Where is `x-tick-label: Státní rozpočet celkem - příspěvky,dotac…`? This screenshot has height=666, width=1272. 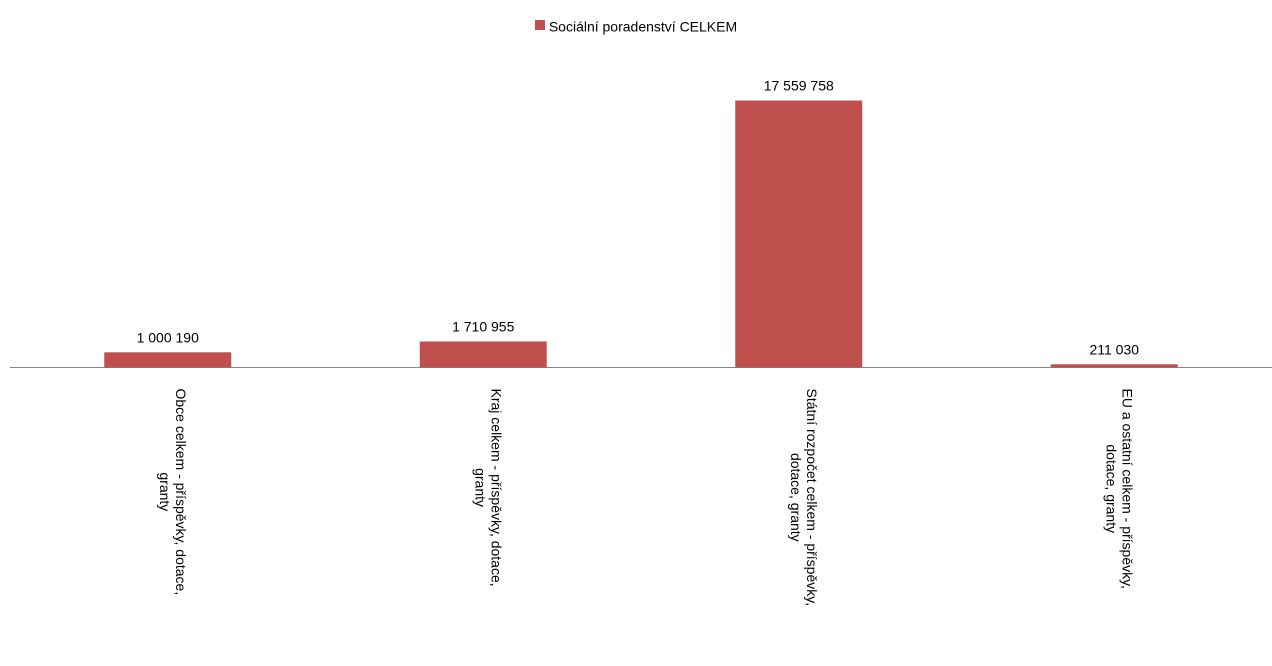 x-tick-label: Státní rozpočet celkem - příspěvky,dotac… is located at coordinates (804, 498).